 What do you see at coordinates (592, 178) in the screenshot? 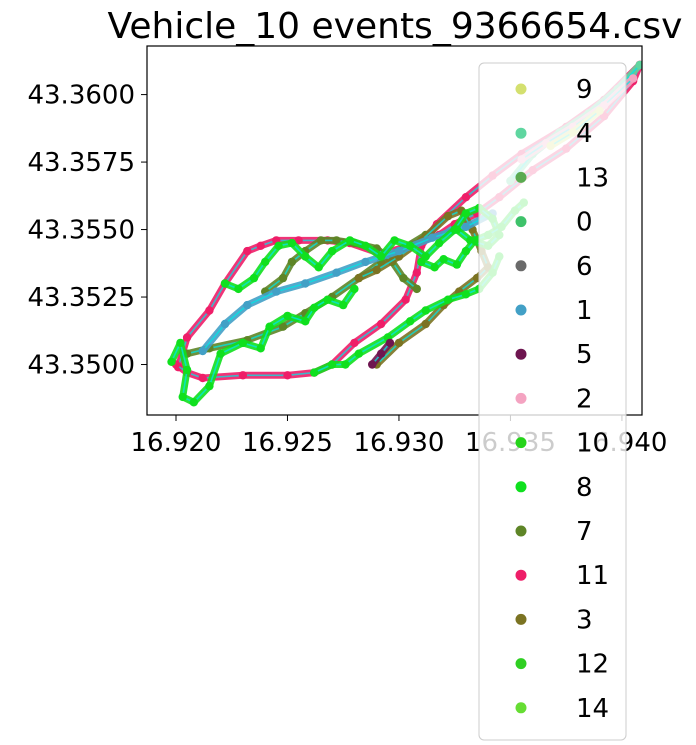
I see `legend-label: 13` at bounding box center [592, 178].